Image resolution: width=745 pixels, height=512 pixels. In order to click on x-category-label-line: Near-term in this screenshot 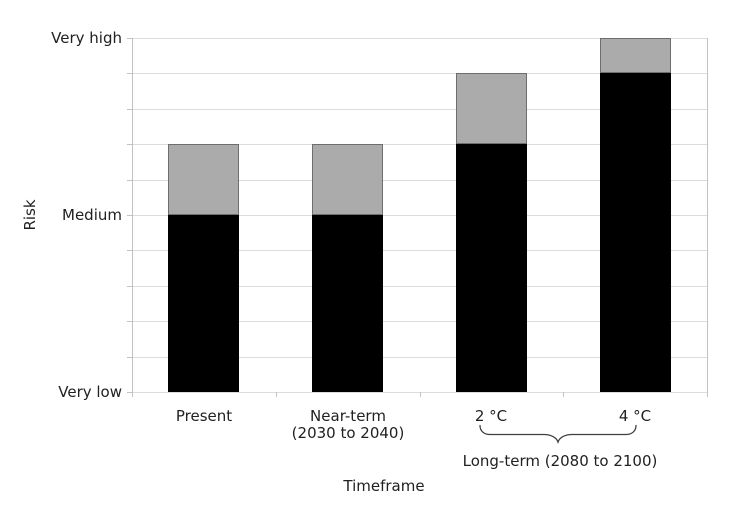, I will do `click(348, 416)`.